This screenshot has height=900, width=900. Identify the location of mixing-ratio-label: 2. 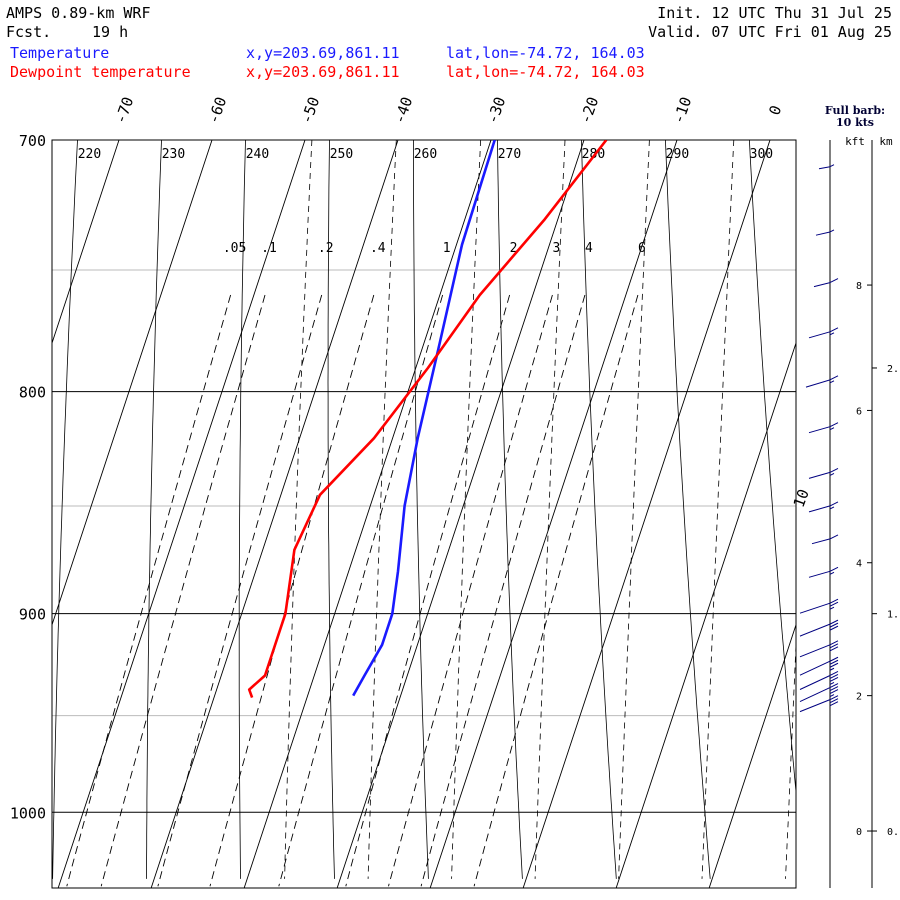
(514, 248).